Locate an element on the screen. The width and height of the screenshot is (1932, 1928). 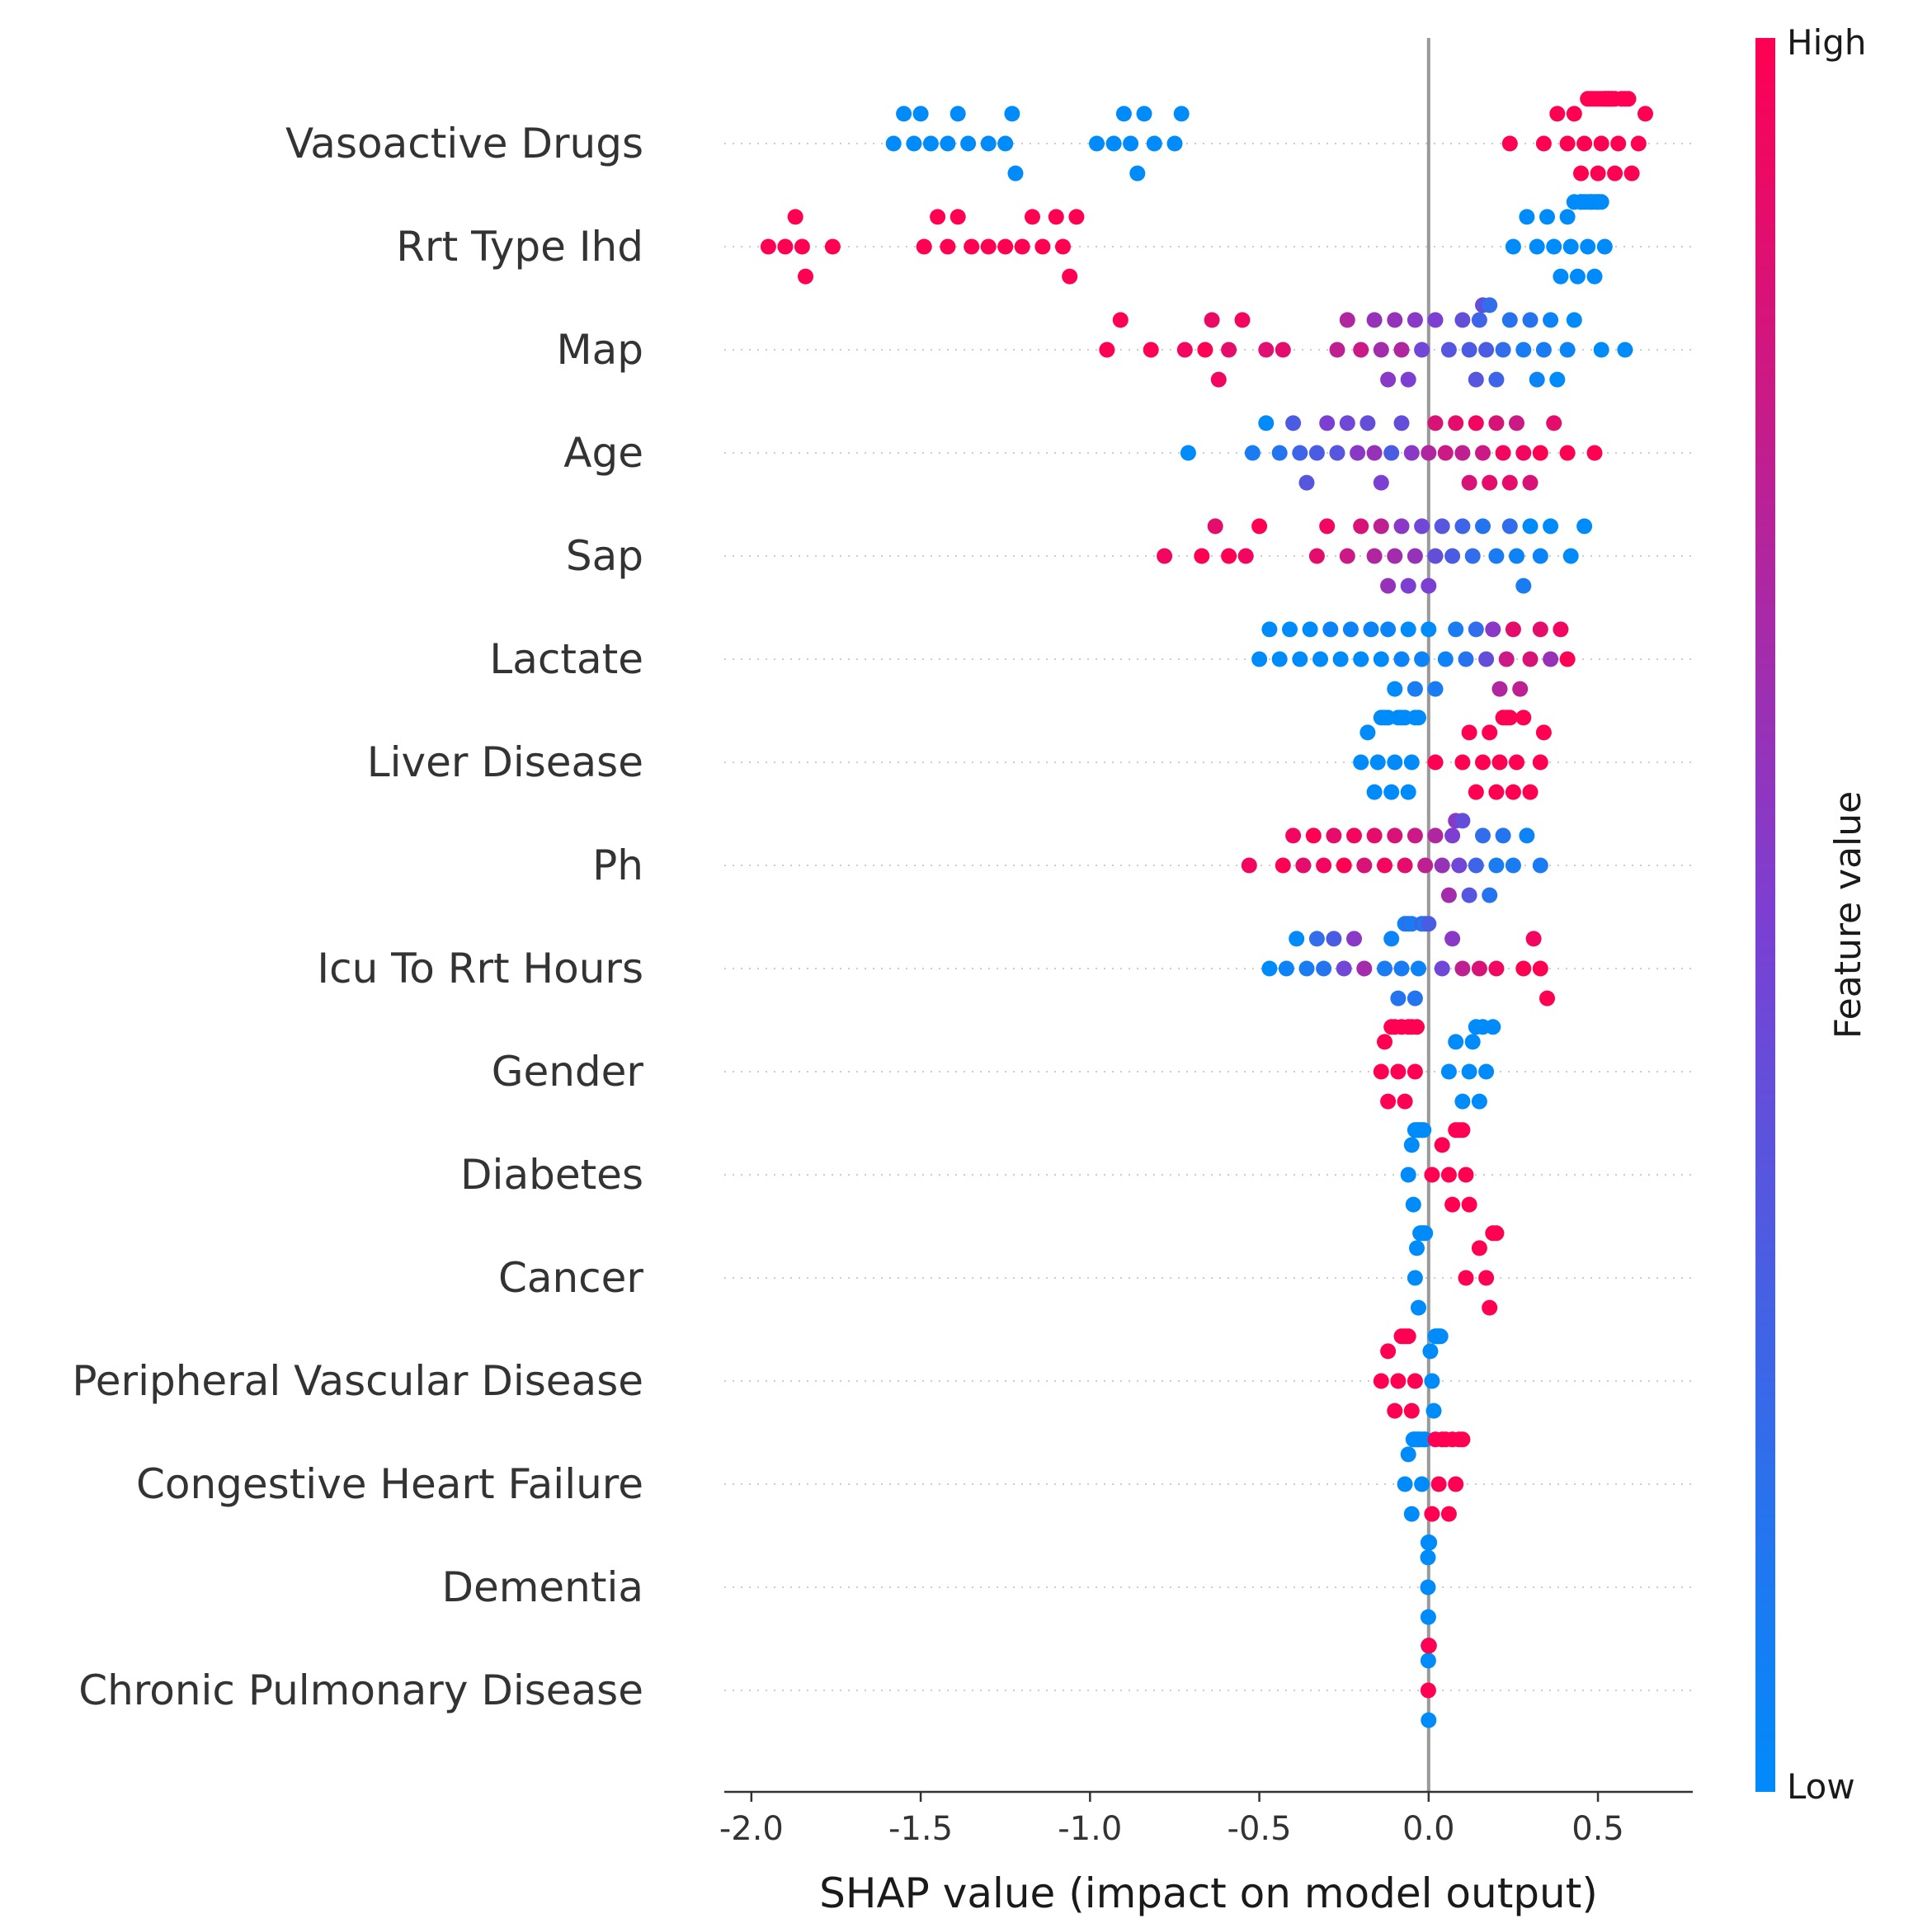
x-tick-label: 0.5 is located at coordinates (1598, 1829).